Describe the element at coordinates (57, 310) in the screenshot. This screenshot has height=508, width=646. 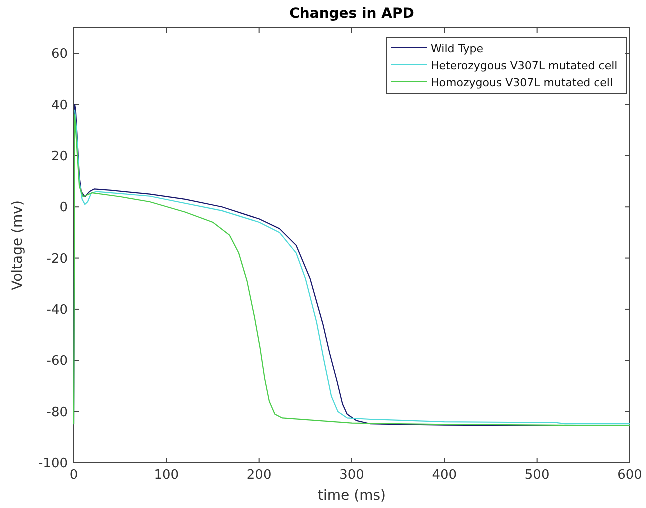
I see `y-tick-label: -40` at that location.